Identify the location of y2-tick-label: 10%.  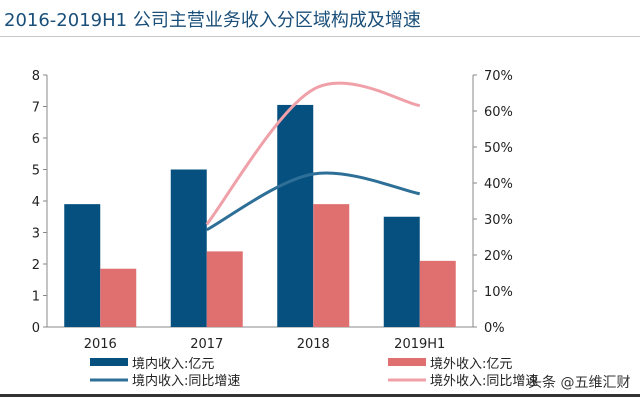
(498, 292).